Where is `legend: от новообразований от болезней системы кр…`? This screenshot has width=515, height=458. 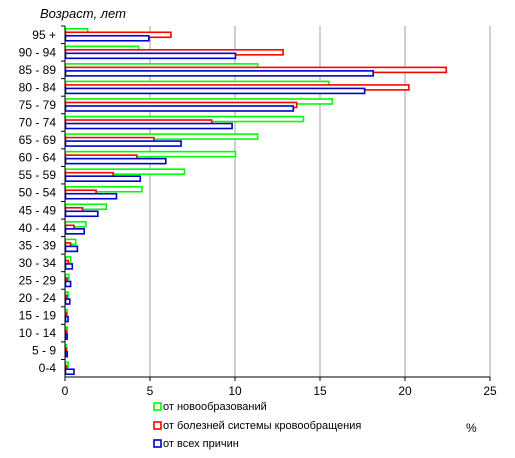 legend: от новообразований от болезней системы кр… is located at coordinates (257, 425).